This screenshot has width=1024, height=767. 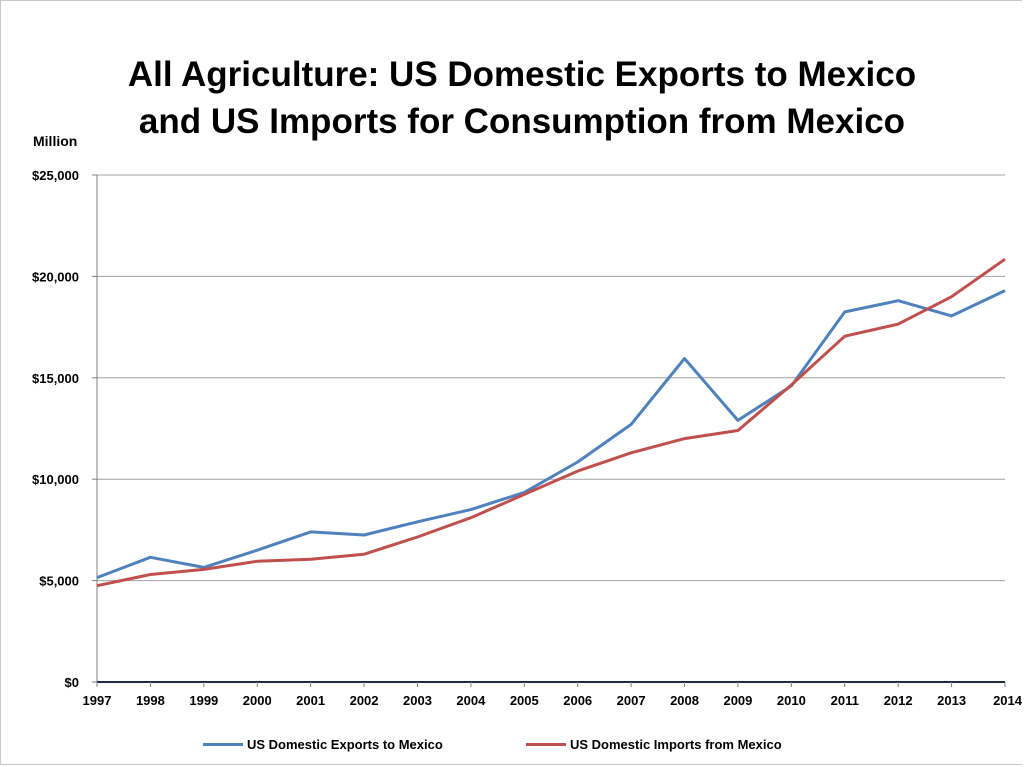 What do you see at coordinates (684, 700) in the screenshot?
I see `x-tick-label: 2008` at bounding box center [684, 700].